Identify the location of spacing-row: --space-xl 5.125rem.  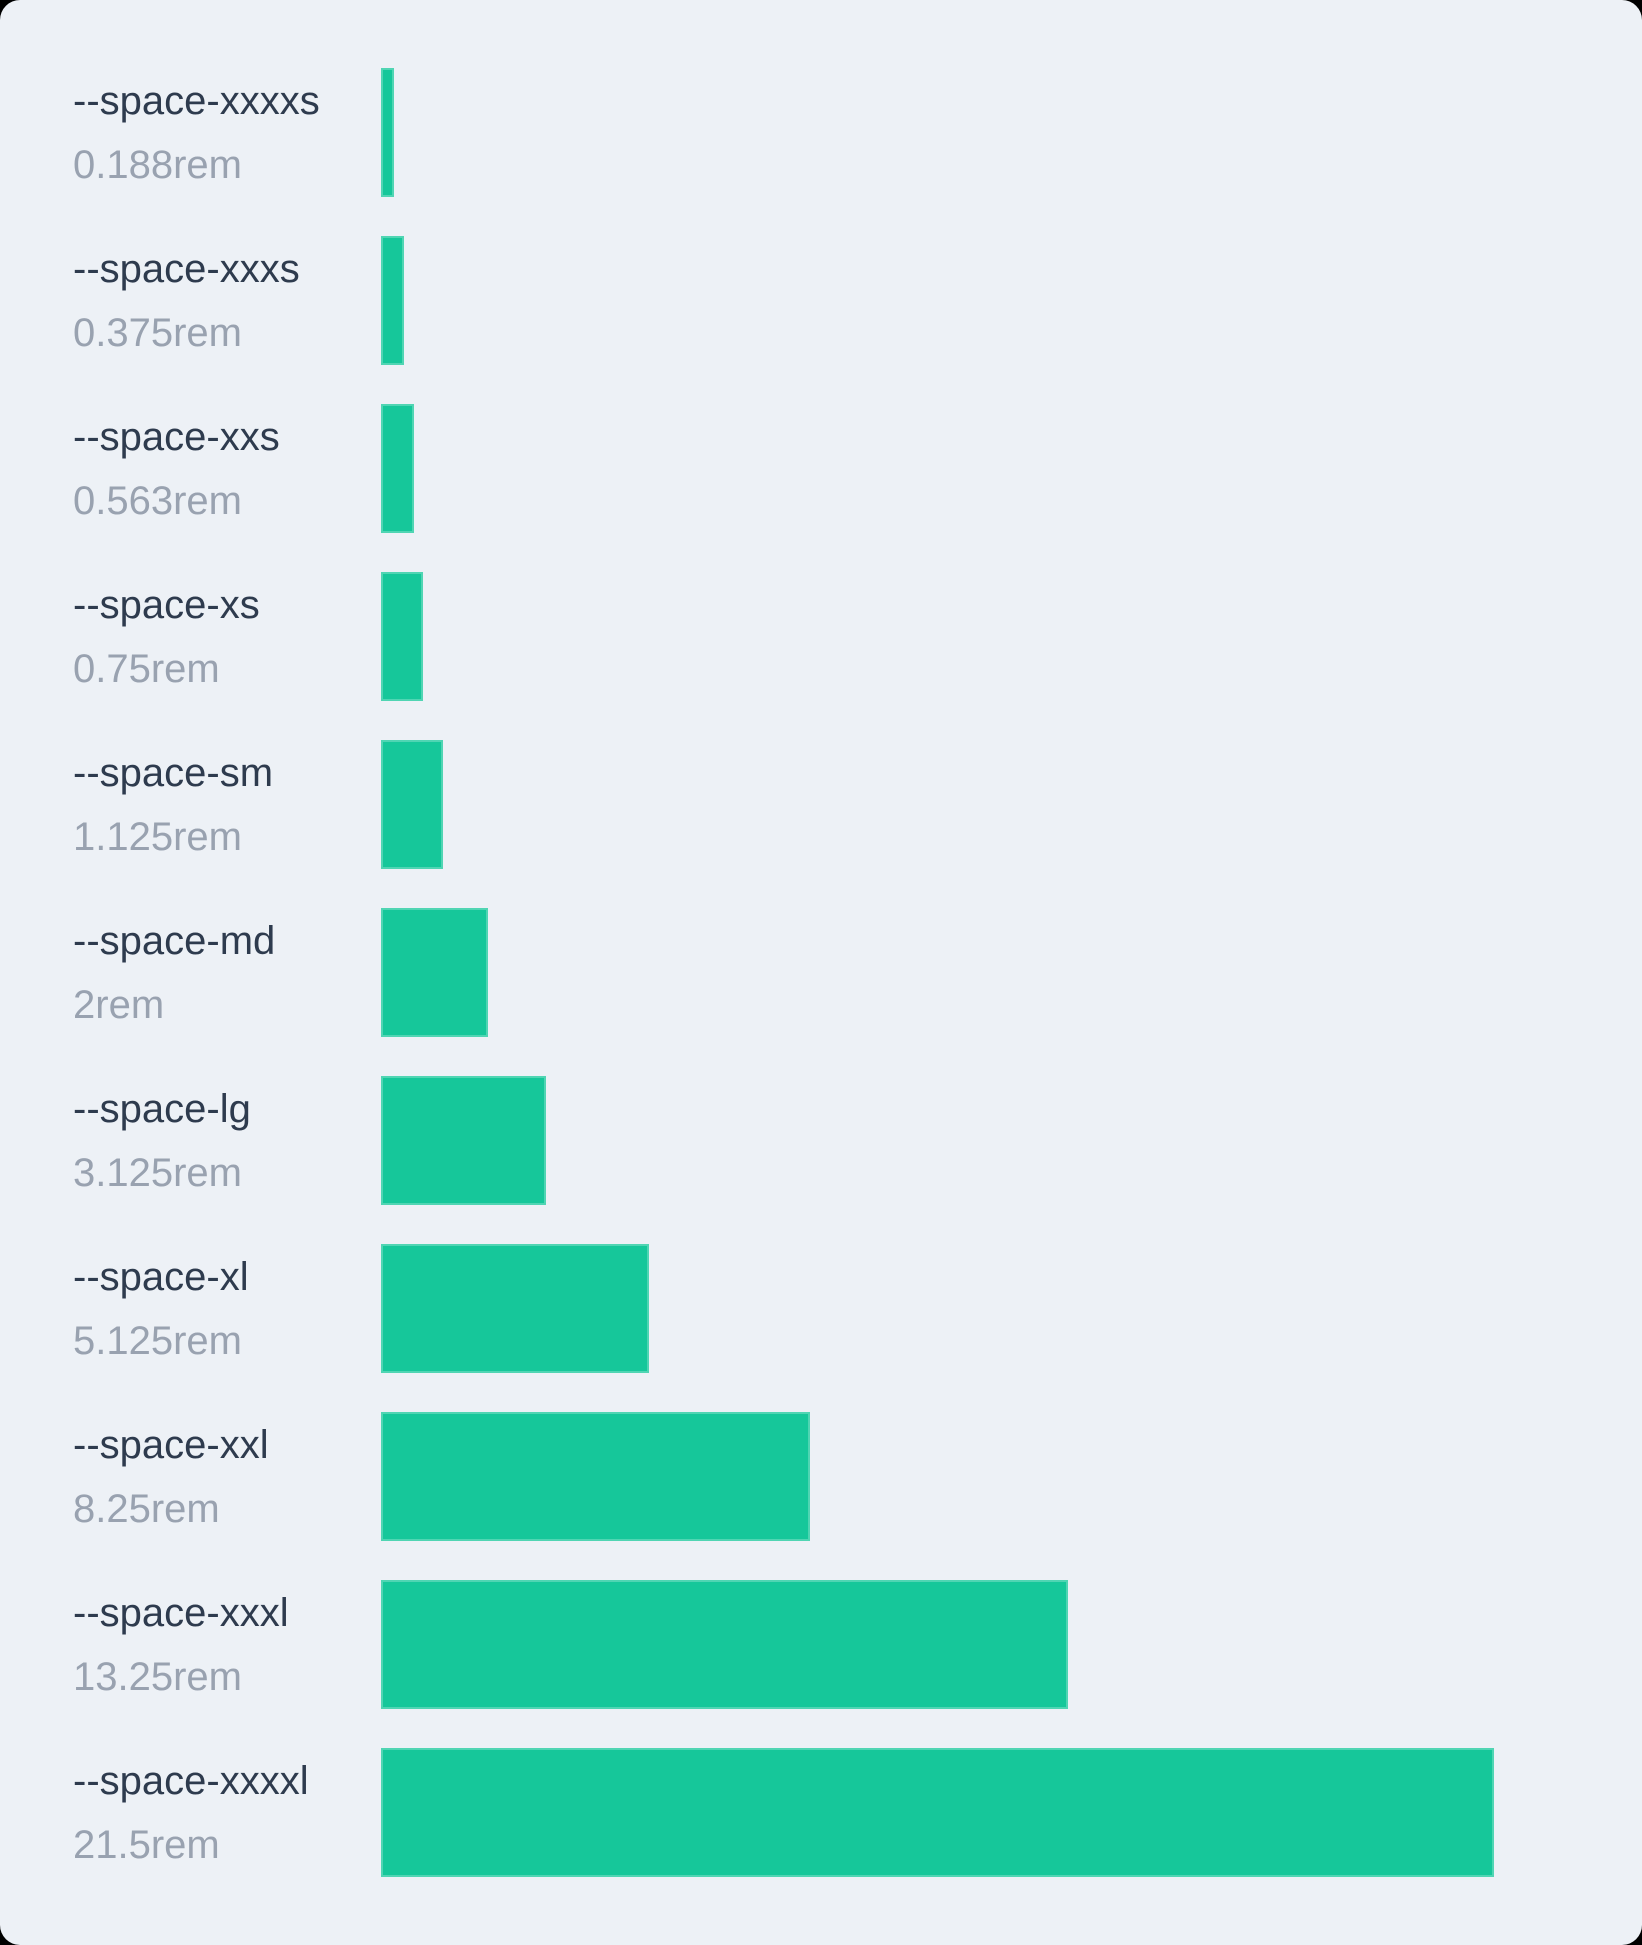
(857, 1308).